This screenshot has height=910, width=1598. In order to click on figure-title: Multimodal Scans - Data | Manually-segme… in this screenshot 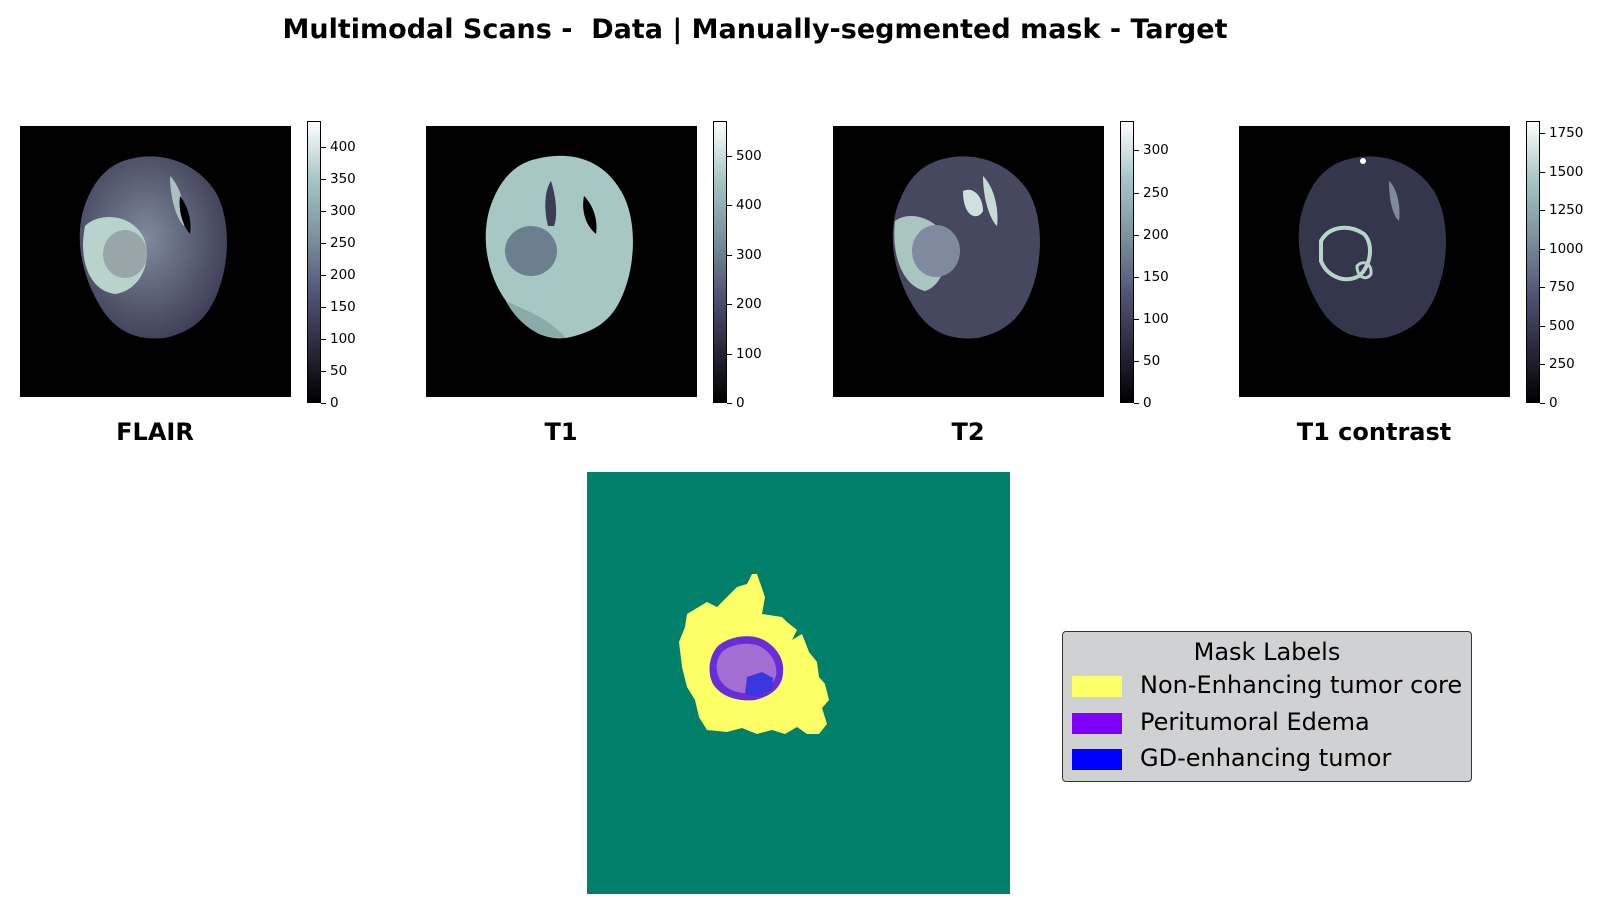, I will do `click(755, 29)`.